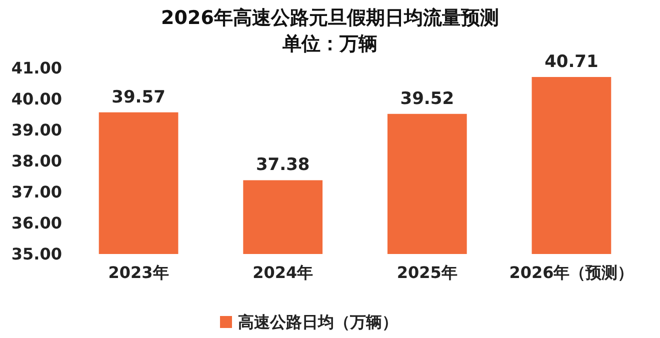 The width and height of the screenshot is (660, 338). Describe the element at coordinates (571, 62) in the screenshot. I see `data-label: 40.71` at that location.